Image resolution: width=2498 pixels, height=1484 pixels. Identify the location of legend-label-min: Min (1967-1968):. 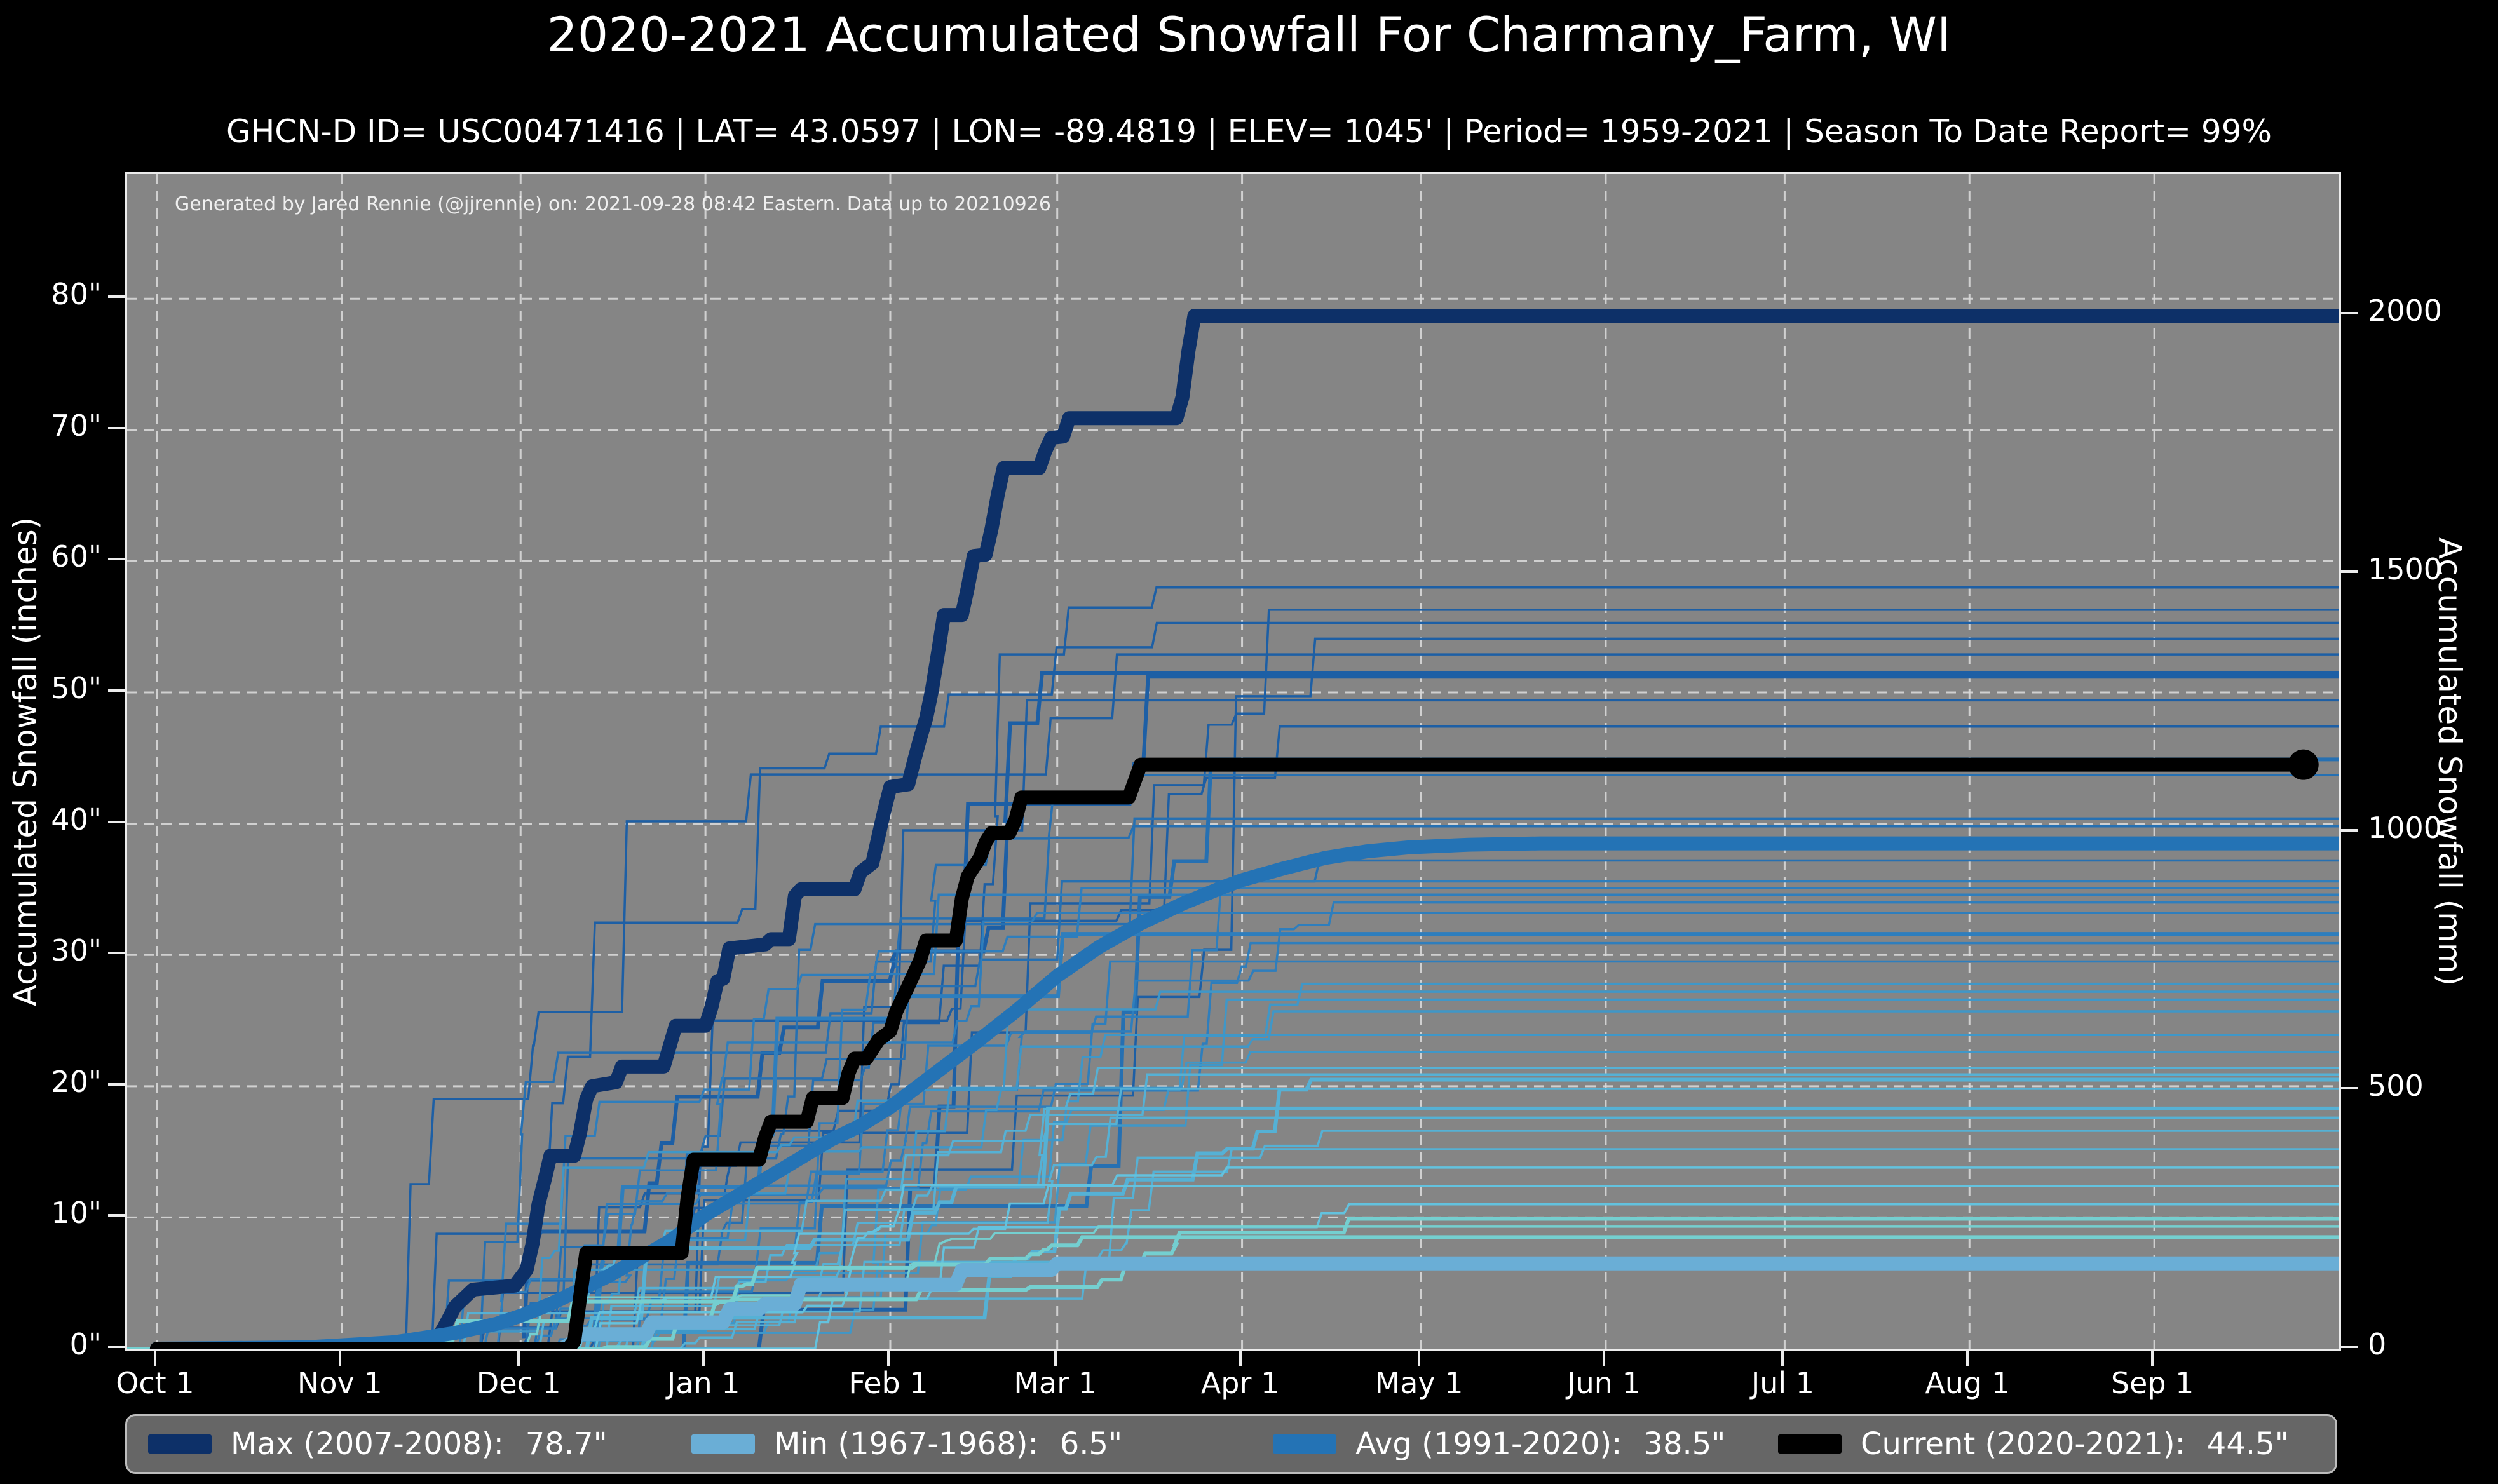
(906, 1444).